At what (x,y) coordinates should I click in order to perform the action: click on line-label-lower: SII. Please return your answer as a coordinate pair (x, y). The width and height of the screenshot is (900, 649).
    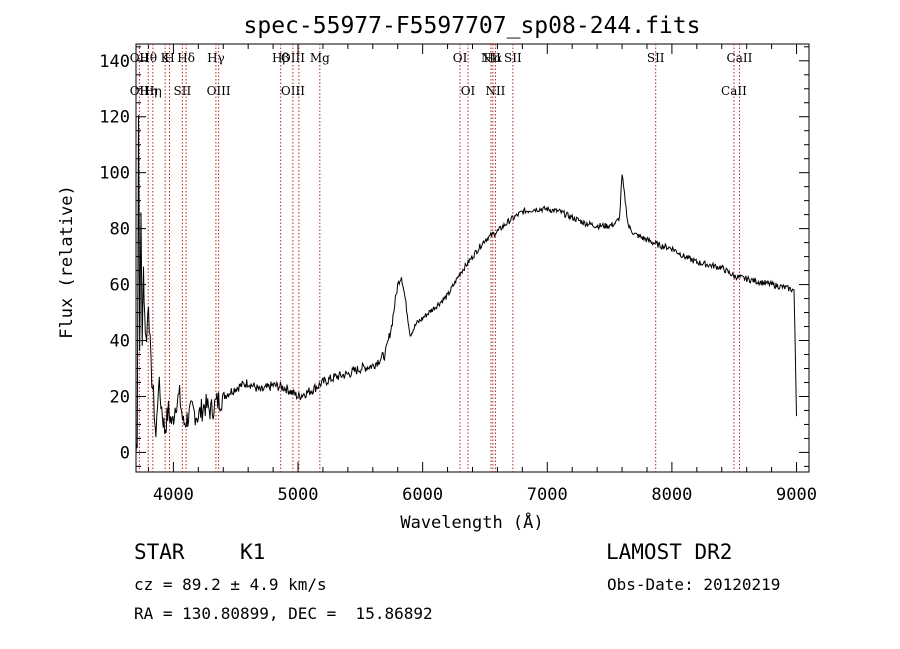
    Looking at the image, I should click on (183, 91).